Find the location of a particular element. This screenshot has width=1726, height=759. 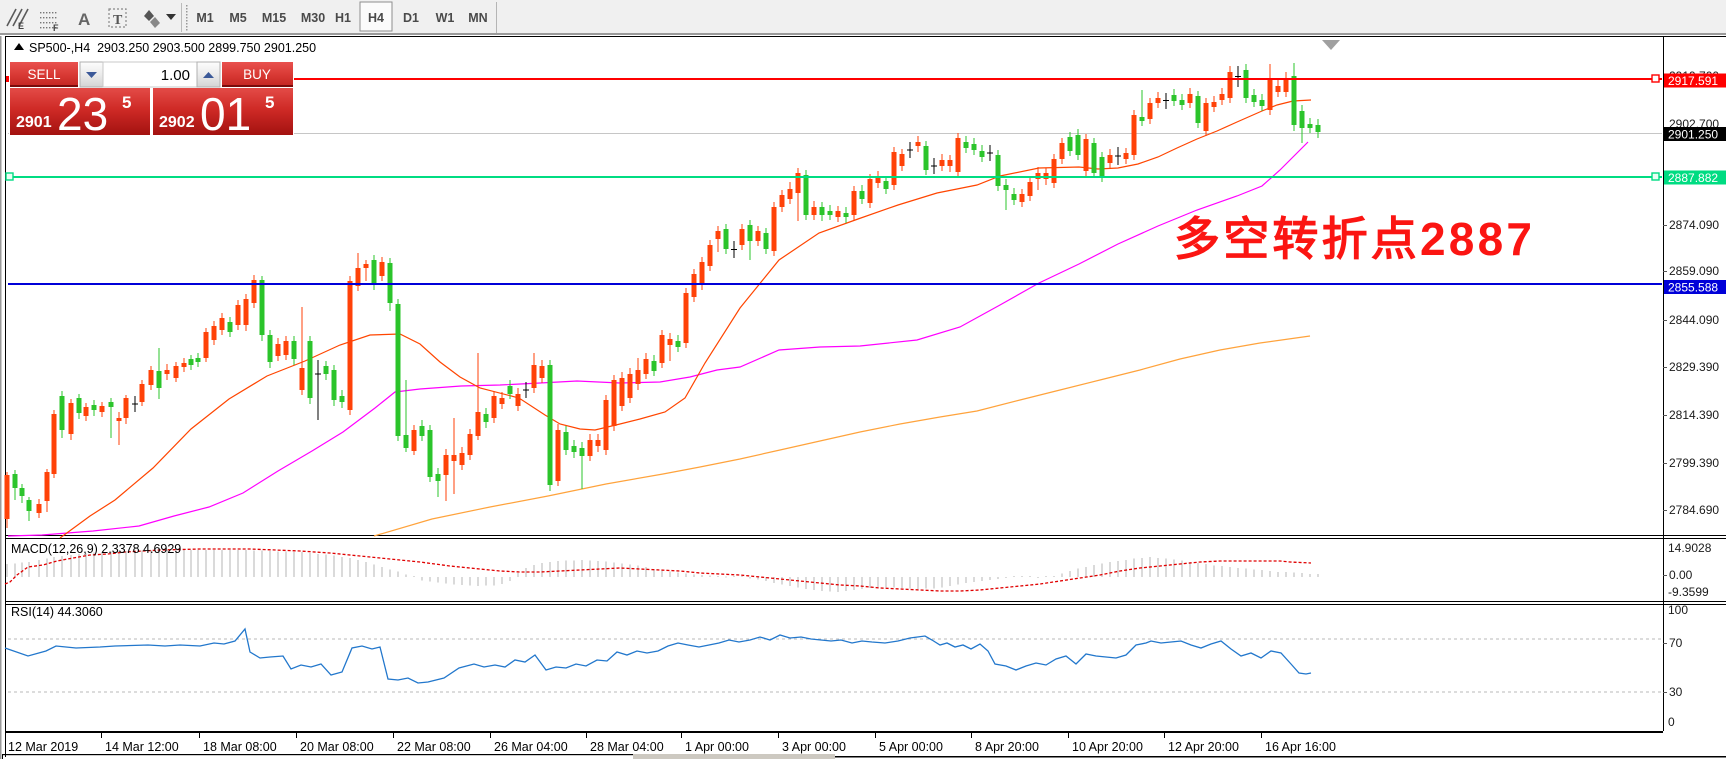

svg-text: 2799.390 is located at coordinates (1694, 463).